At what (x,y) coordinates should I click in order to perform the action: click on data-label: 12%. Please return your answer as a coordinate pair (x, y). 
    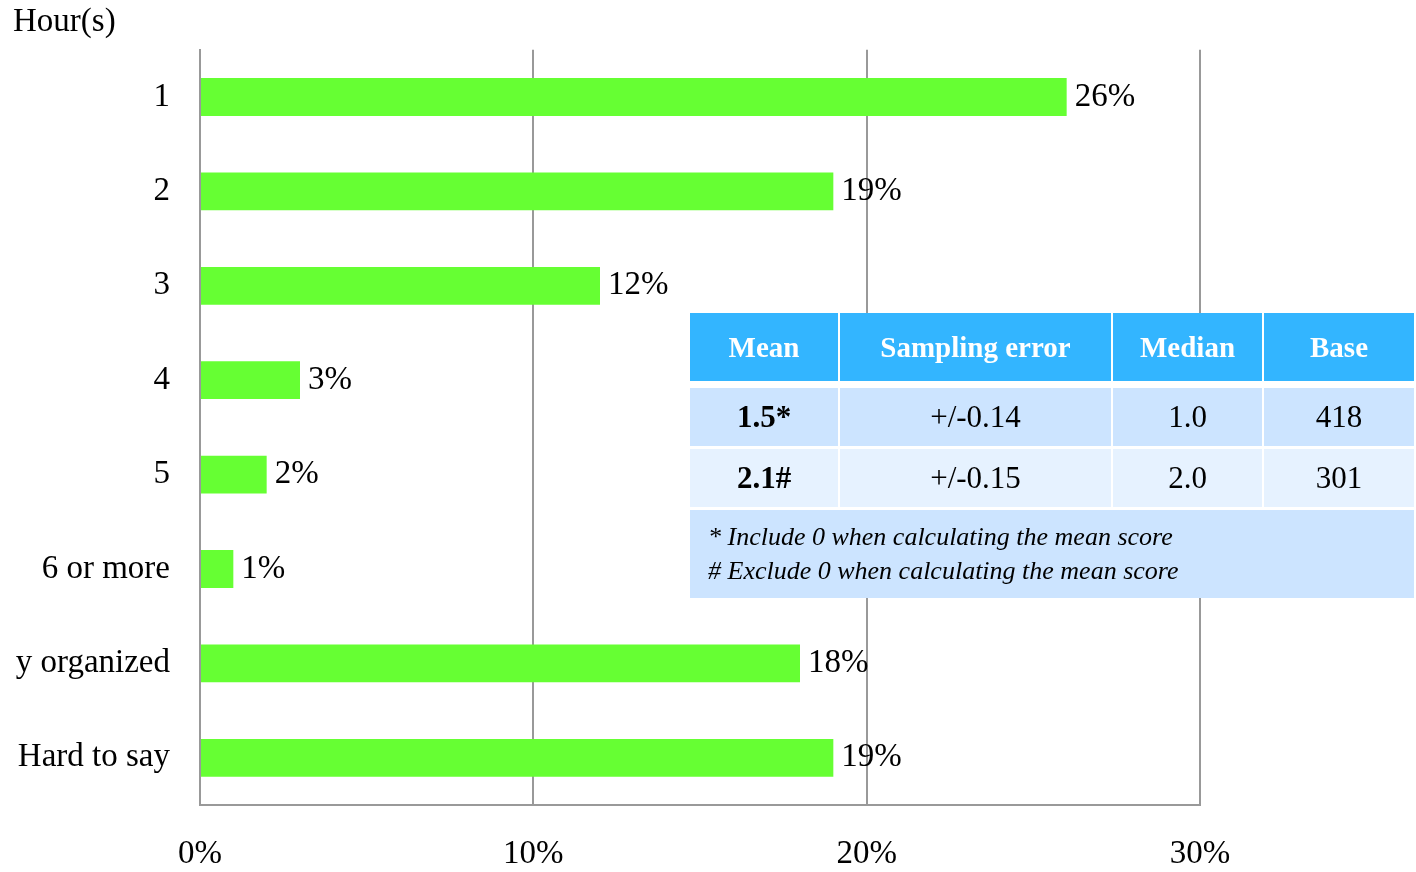
    Looking at the image, I should click on (638, 283).